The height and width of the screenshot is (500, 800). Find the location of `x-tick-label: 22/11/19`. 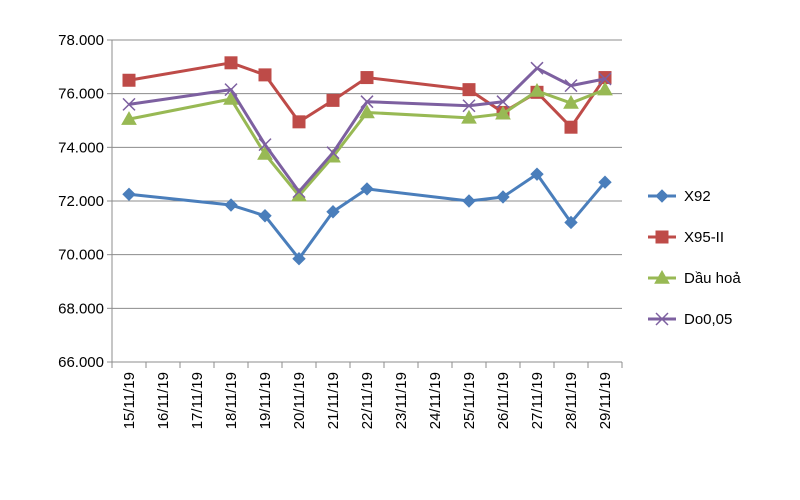

x-tick-label: 22/11/19 is located at coordinates (367, 400).